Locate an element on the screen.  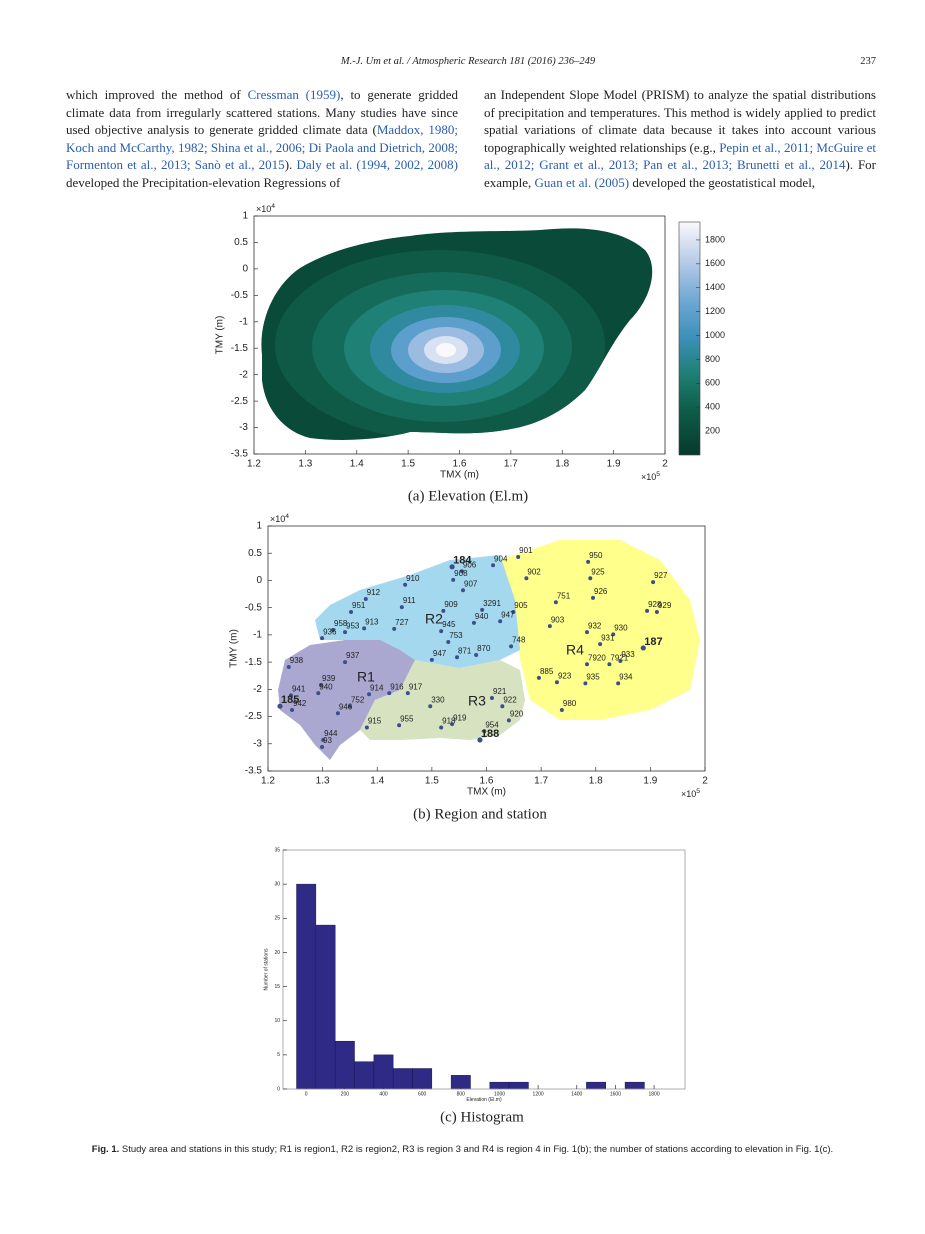
station-label: 946 is located at coordinates (346, 706).